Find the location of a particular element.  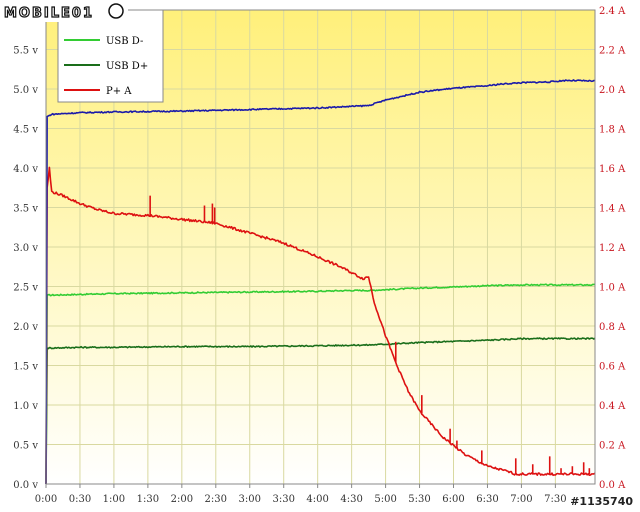

right-tick-label: 0.4 A is located at coordinates (612, 406).